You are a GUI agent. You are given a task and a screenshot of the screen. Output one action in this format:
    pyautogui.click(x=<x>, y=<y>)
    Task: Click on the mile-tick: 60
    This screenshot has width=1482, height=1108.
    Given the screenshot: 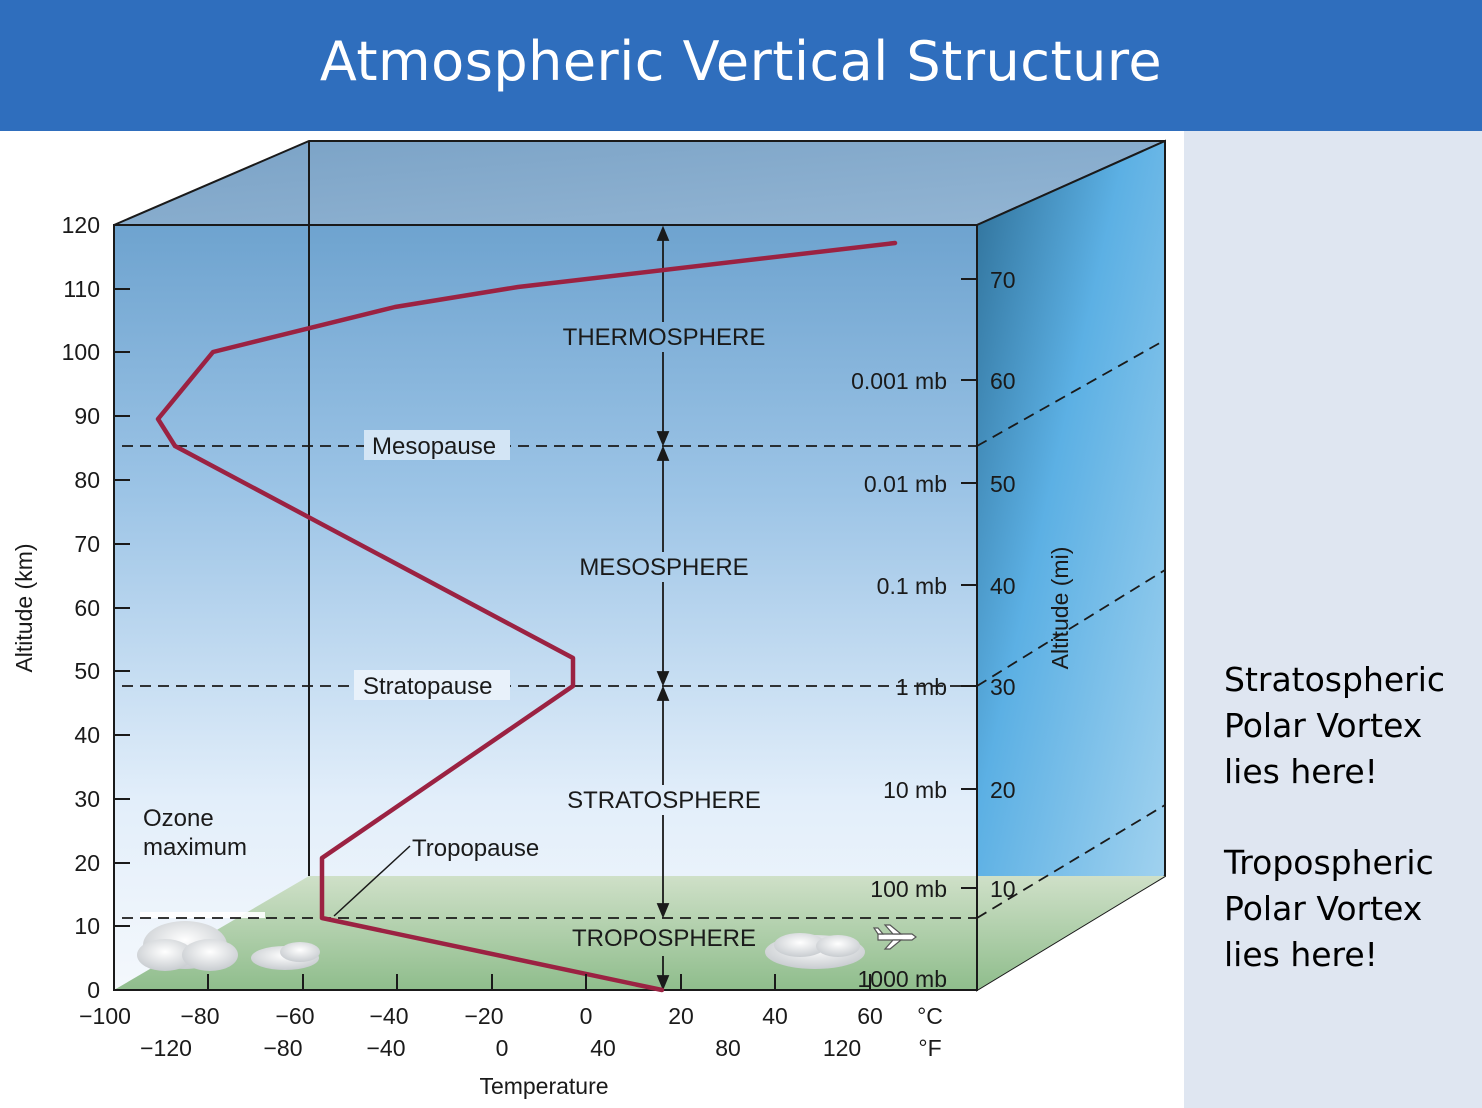 What is the action you would take?
    pyautogui.click(x=1003, y=381)
    